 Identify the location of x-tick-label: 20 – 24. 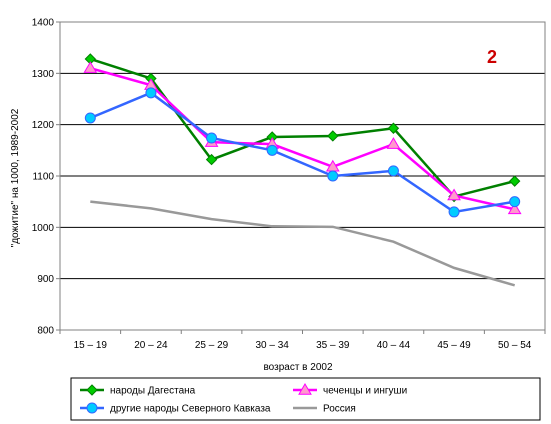
(151, 345).